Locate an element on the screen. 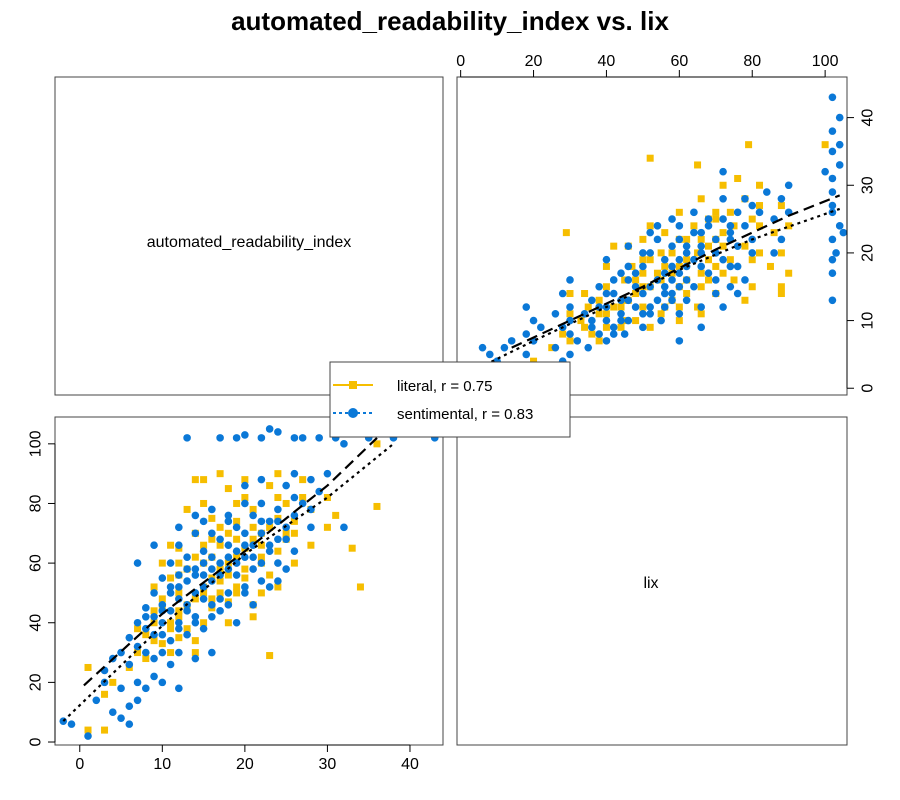  diagonal-label-lix: lix is located at coordinates (650, 583).